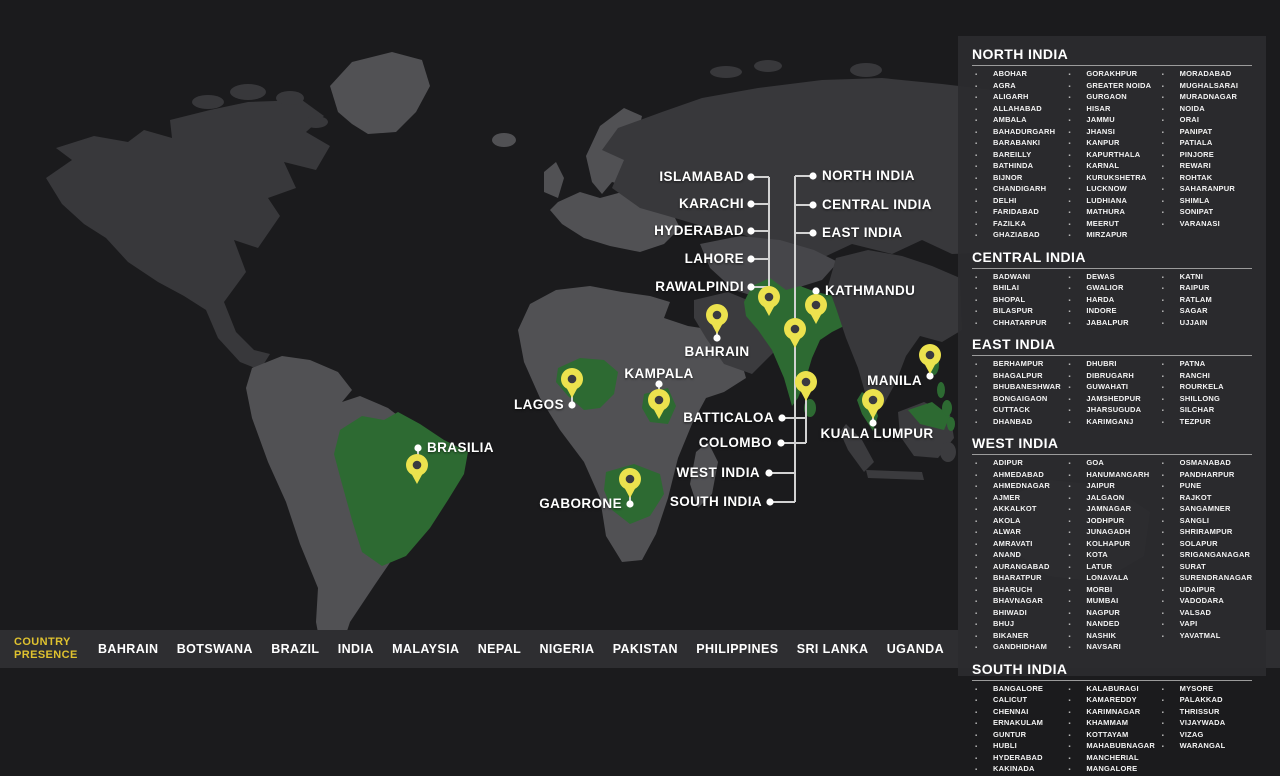 The image size is (1280, 776). What do you see at coordinates (769, 301) in the screenshot?
I see `map-pin-pakistan` at bounding box center [769, 301].